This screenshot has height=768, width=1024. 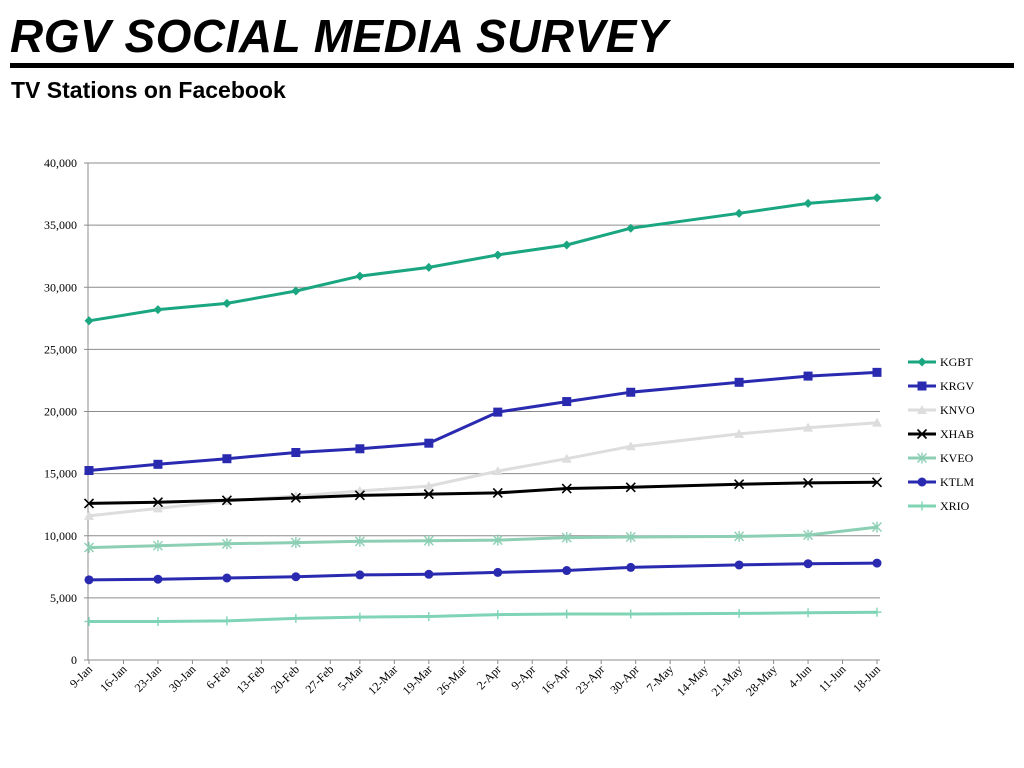 What do you see at coordinates (483, 492) in the screenshot?
I see `series-line-xhab` at bounding box center [483, 492].